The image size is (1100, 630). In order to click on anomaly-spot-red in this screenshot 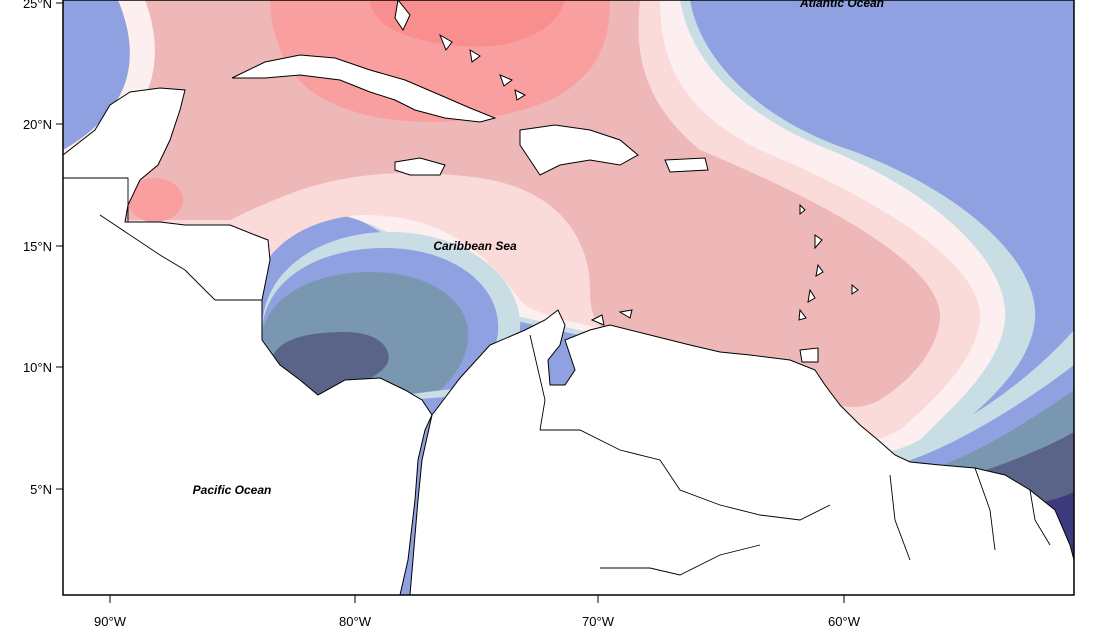, I will do `click(155, 200)`.